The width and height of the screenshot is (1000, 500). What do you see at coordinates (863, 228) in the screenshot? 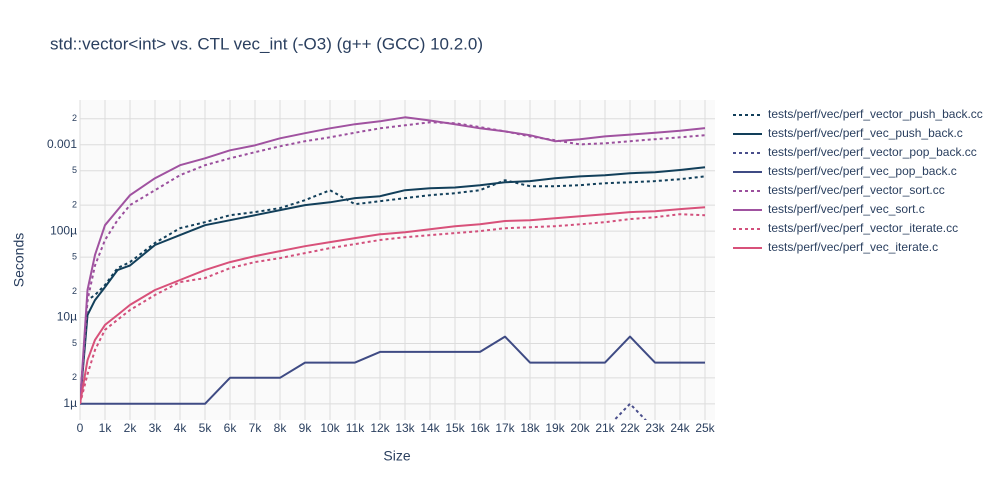
I see `legend-label: tests/perf/vec/perf_vector_iterate.cc` at bounding box center [863, 228].